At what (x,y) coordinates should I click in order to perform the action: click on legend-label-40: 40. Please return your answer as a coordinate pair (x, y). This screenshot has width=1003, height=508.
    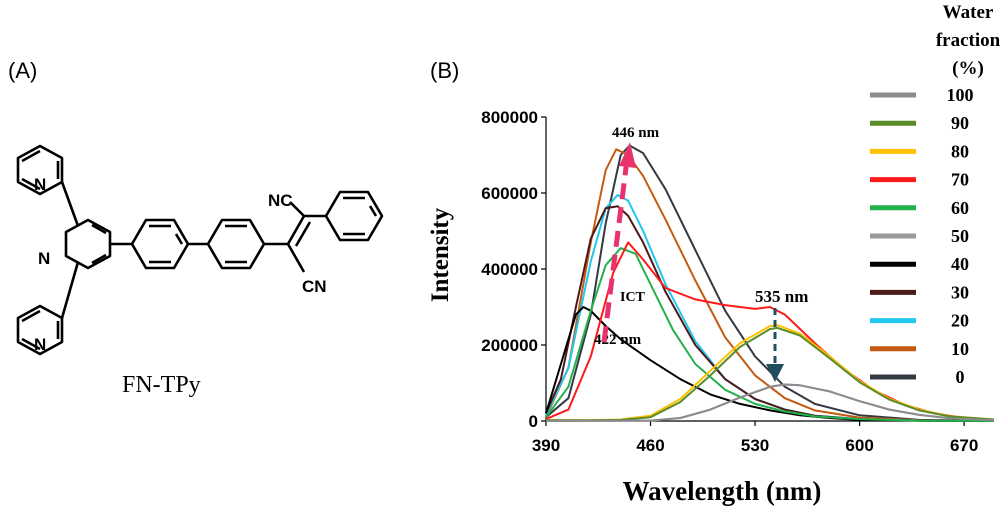
    Looking at the image, I should click on (960, 264).